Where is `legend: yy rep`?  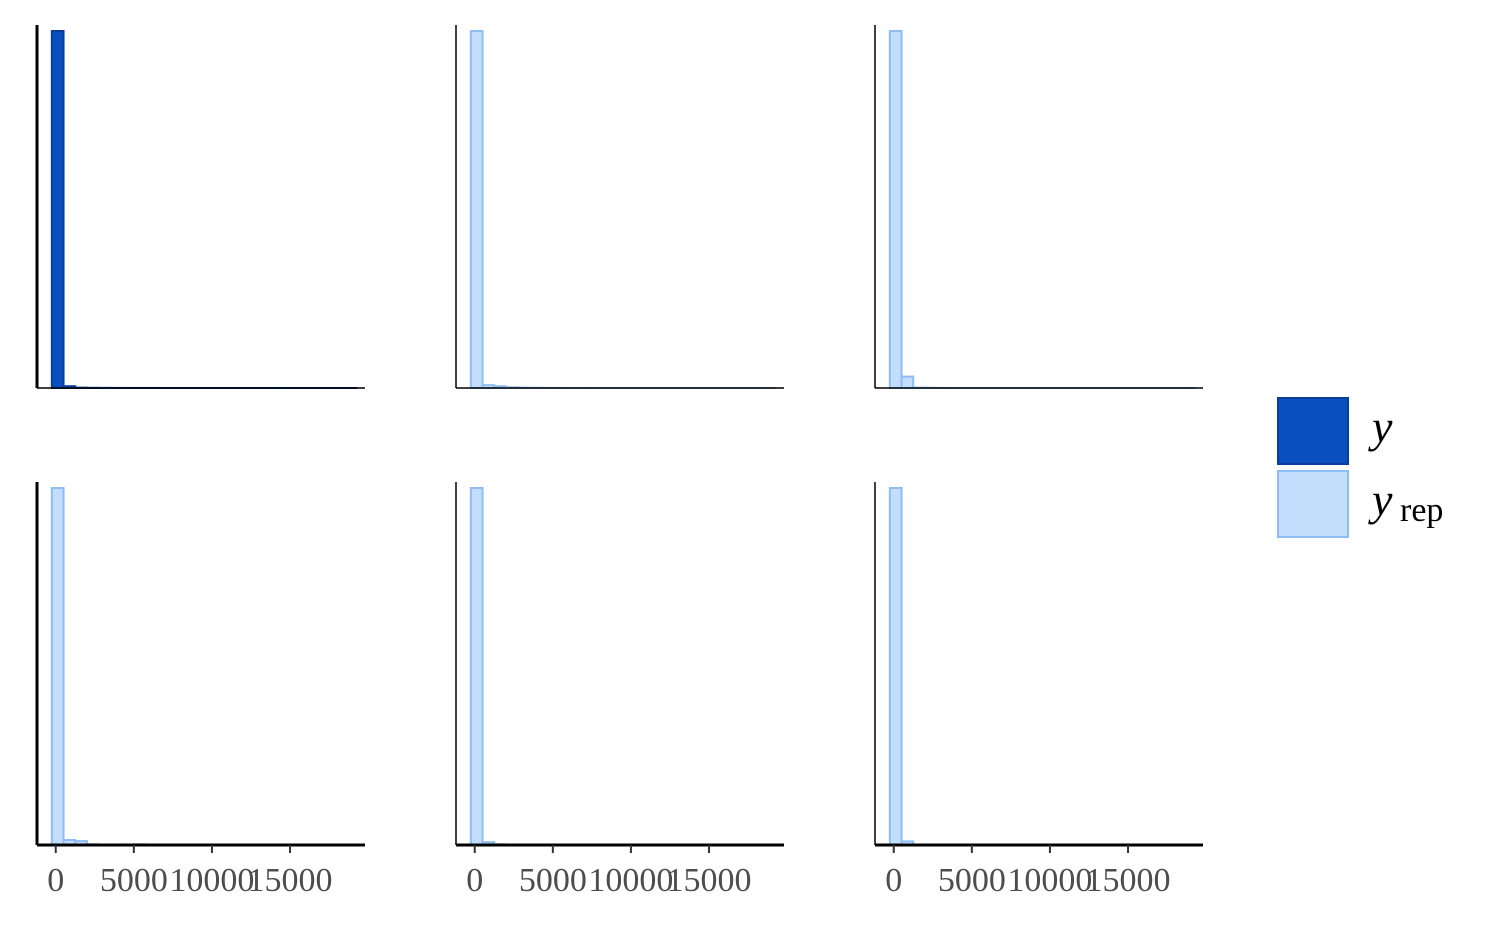 legend: yy rep is located at coordinates (1360, 467).